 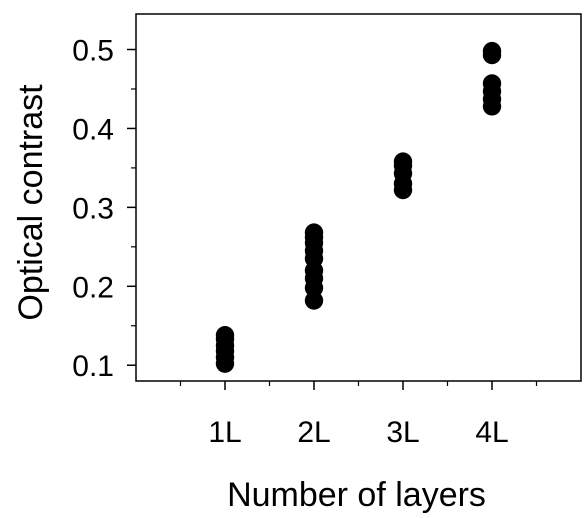 I want to click on x-tick-label: 3L, so click(x=402, y=432).